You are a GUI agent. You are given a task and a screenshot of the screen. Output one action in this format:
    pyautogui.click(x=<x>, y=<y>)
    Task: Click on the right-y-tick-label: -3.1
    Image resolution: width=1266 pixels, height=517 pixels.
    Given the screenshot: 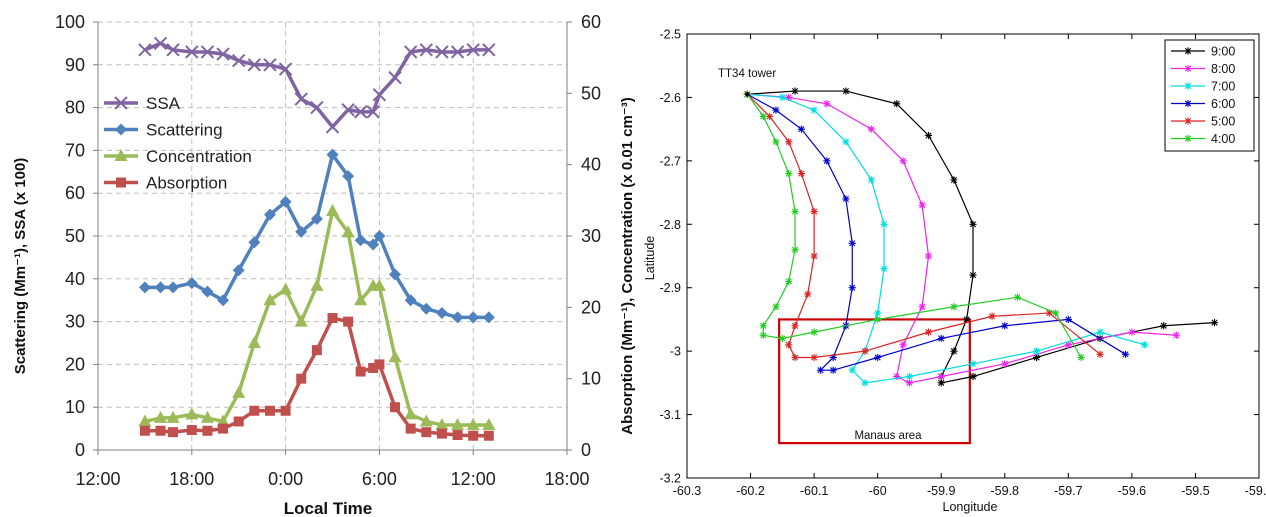 What is the action you would take?
    pyautogui.click(x=670, y=415)
    